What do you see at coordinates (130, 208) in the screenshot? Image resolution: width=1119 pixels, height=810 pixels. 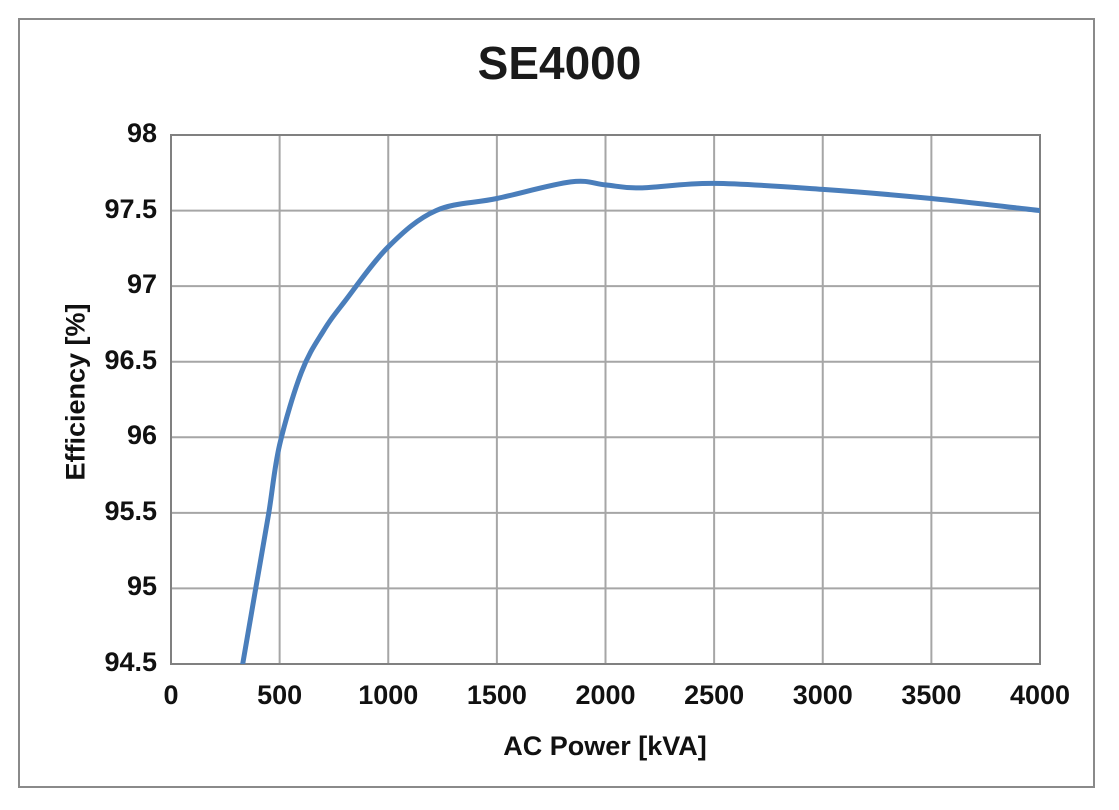 I see `y-tick-97.5: 97.5` at bounding box center [130, 208].